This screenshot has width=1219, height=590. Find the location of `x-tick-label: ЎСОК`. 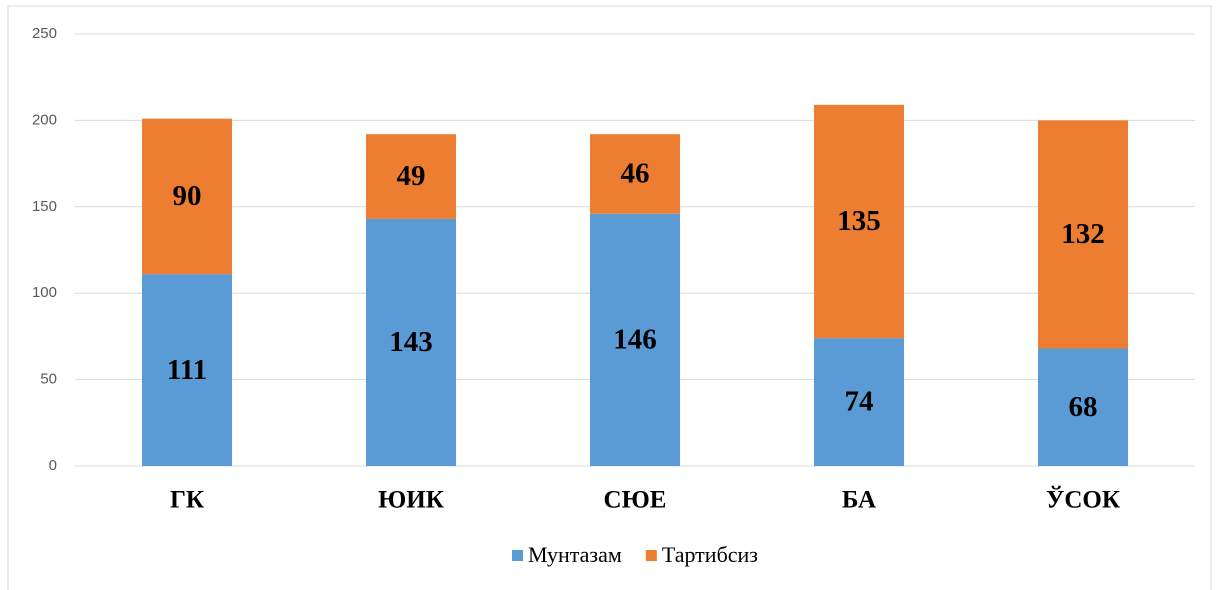

x-tick-label: ЎСОК is located at coordinates (1083, 500).